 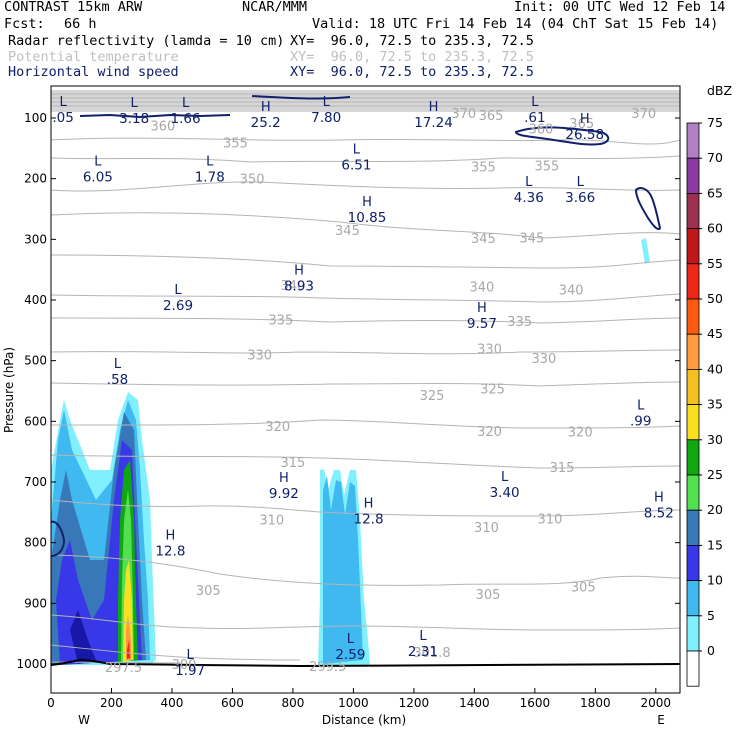 I want to click on y-tick-label: 800, so click(x=35, y=543).